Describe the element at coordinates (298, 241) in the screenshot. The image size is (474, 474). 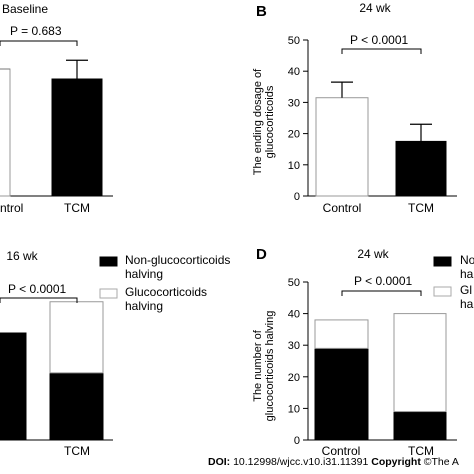
I see `ticks-layer: 0 10 20 30 40 50 0 10 20 30 40 50` at that location.